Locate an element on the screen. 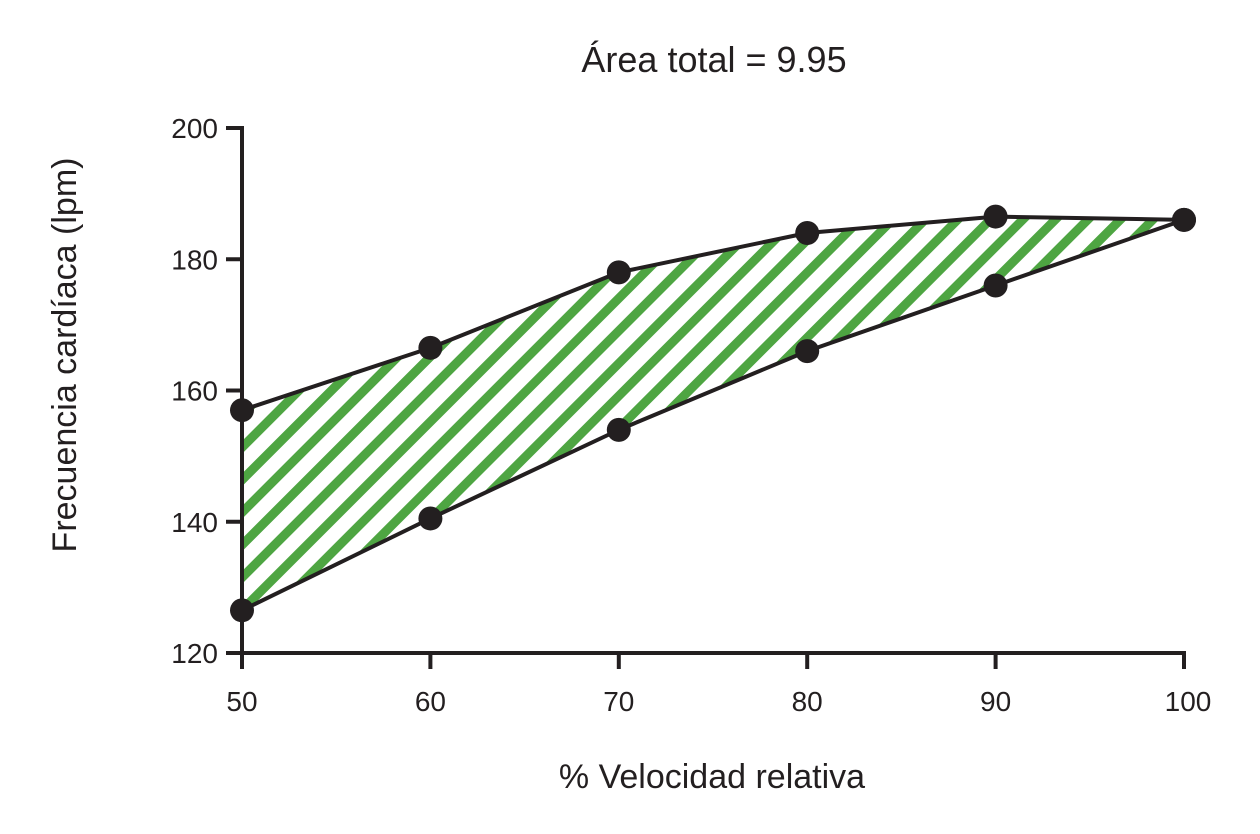 Image resolution: width=1260 pixels, height=834 pixels. y-tick-label: 140 is located at coordinates (194, 522).